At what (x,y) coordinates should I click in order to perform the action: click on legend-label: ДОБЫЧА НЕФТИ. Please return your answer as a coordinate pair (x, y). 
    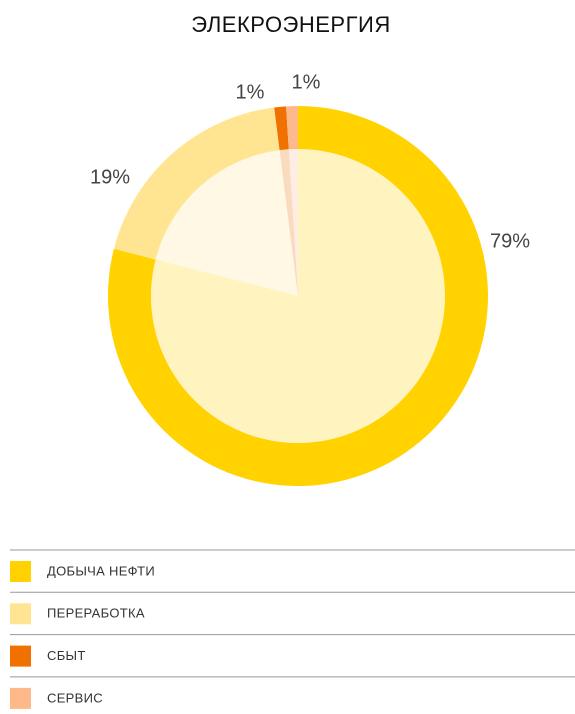
    Looking at the image, I should click on (101, 570).